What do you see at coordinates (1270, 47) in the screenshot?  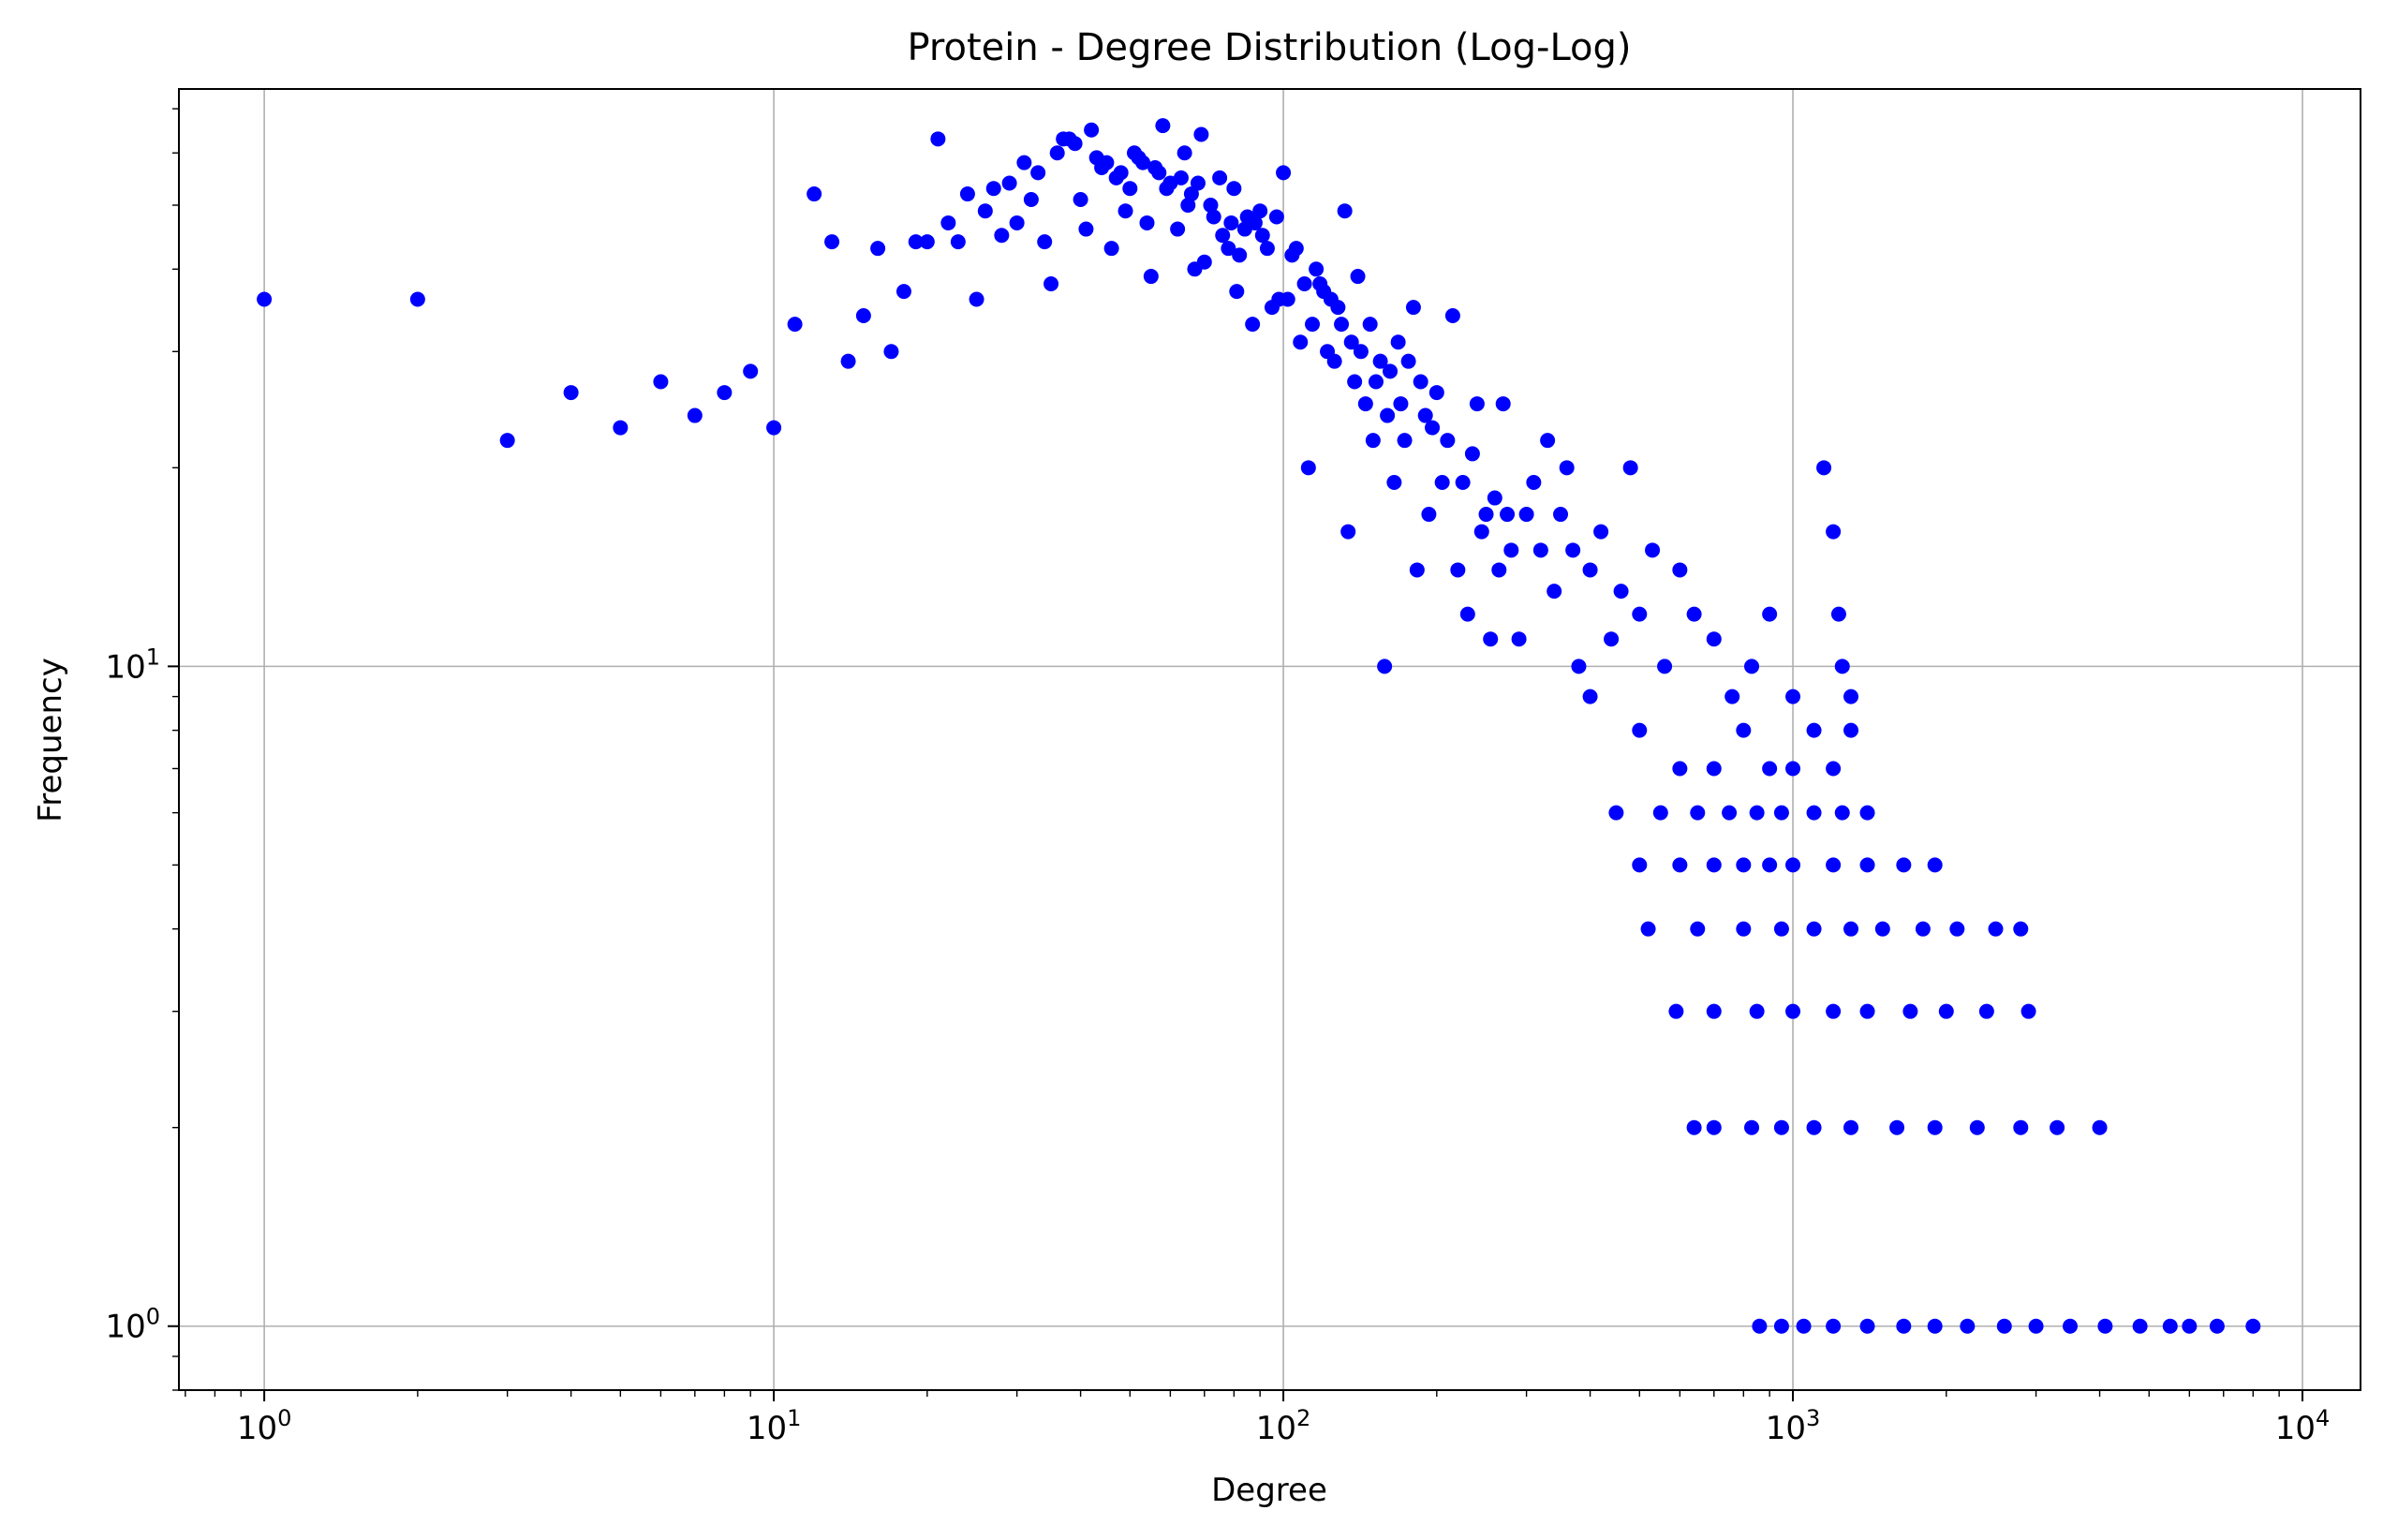 I see `chart-title: Protein - Degree Distribution (Log-Log)` at bounding box center [1270, 47].